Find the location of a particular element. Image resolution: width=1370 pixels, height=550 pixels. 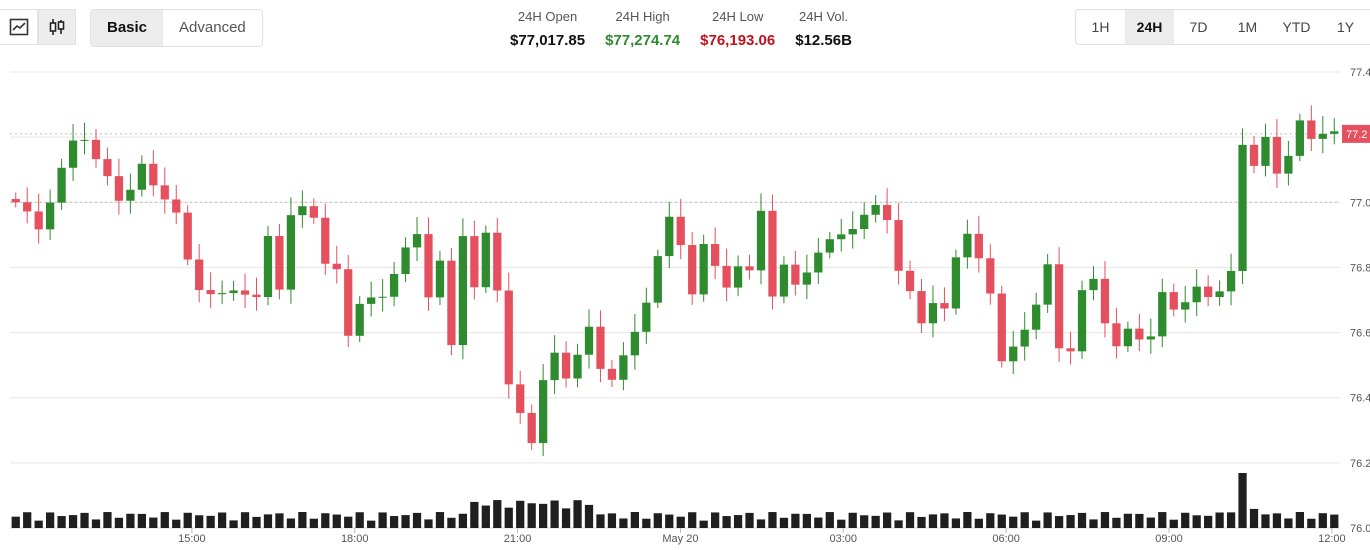

range-24h-button: 24H is located at coordinates (1149, 27).